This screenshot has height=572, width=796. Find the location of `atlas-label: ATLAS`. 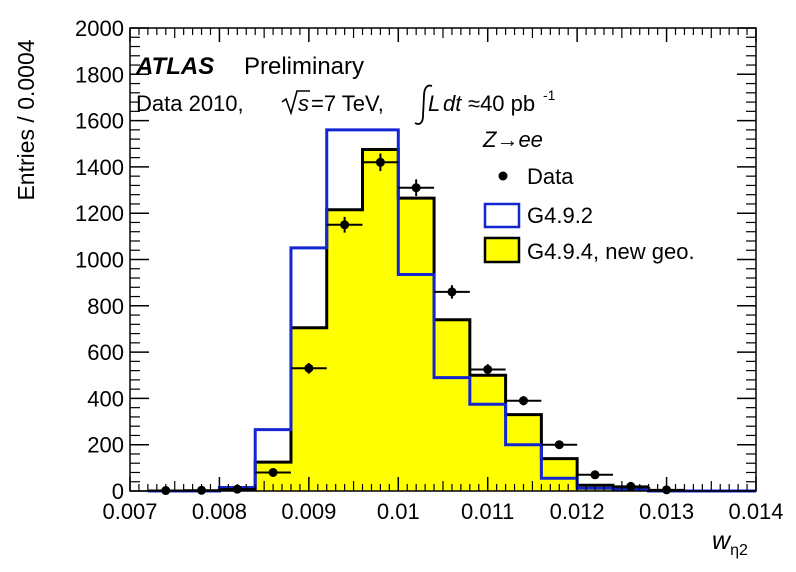

atlas-label: ATLAS is located at coordinates (174, 66).